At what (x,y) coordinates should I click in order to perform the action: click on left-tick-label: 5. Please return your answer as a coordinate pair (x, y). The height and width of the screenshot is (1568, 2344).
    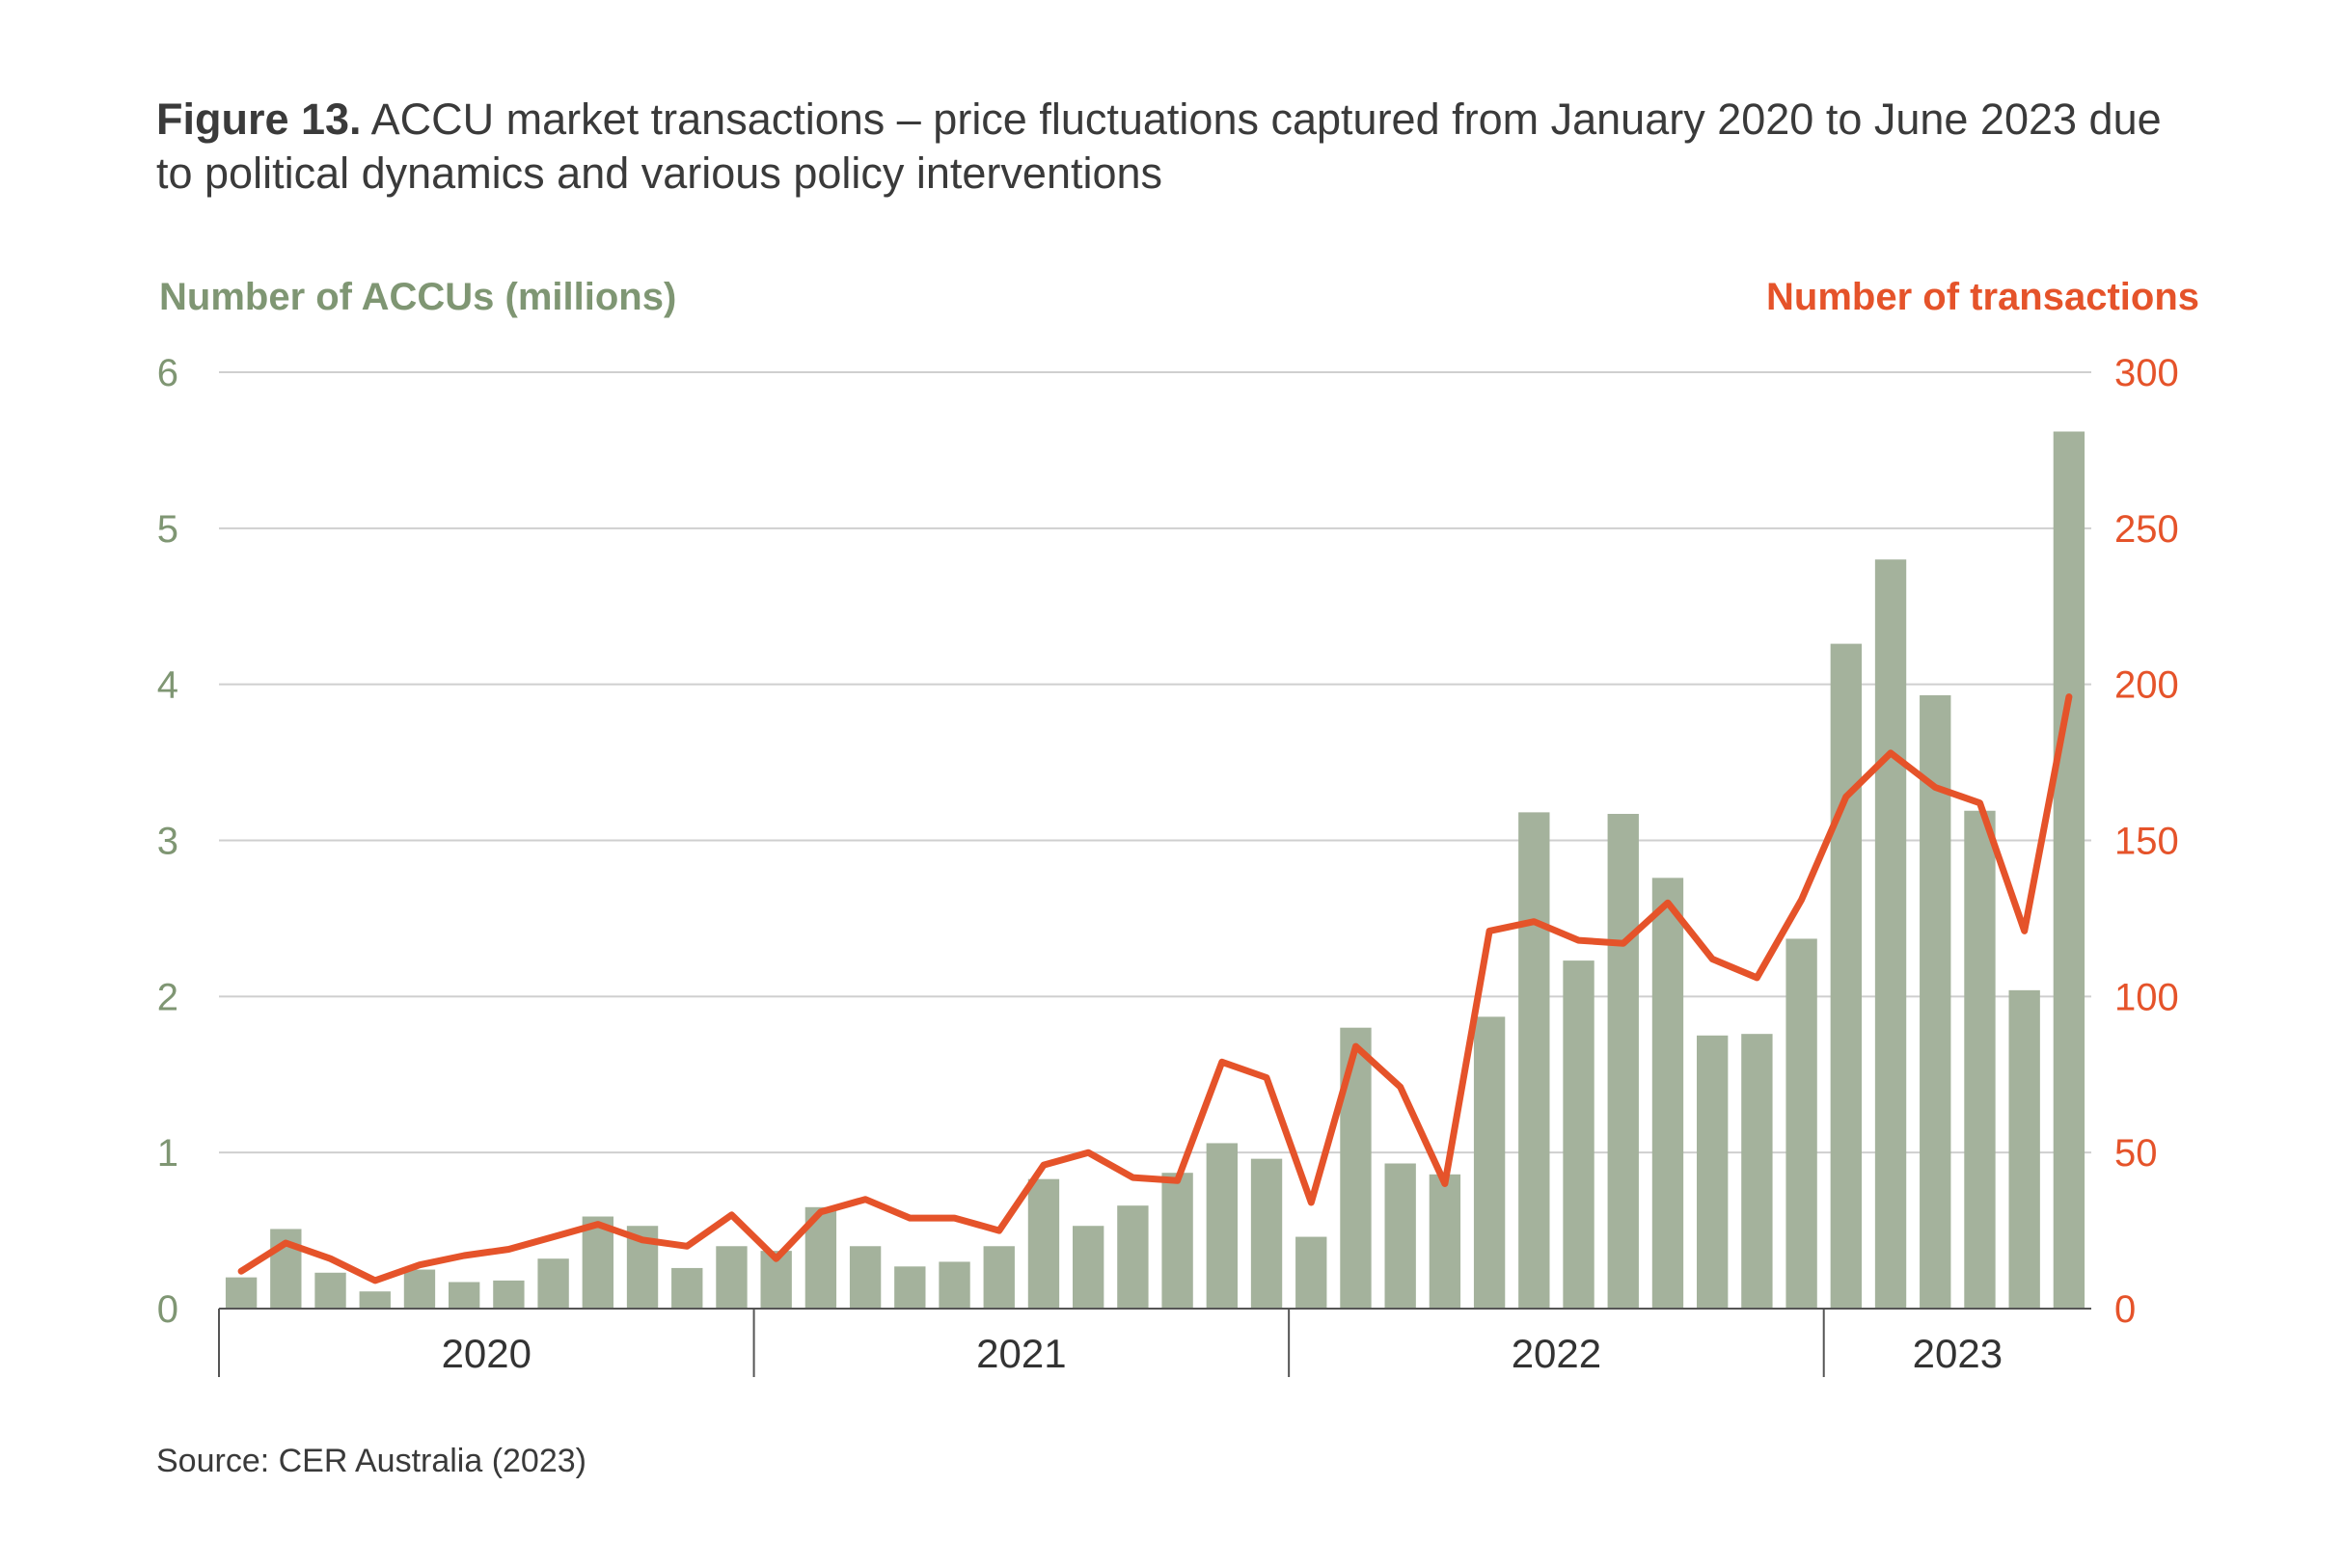
    Looking at the image, I should click on (167, 529).